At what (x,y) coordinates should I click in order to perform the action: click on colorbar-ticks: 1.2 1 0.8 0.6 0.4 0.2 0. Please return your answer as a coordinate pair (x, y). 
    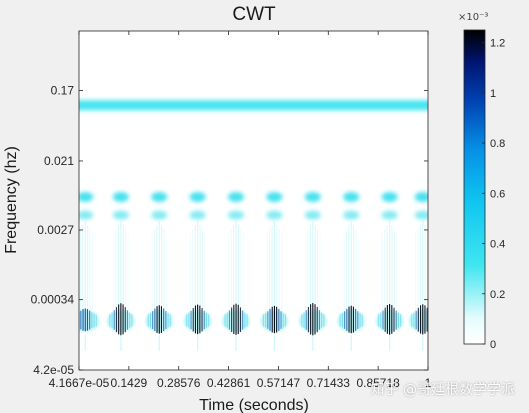
    Looking at the image, I should click on (493, 194).